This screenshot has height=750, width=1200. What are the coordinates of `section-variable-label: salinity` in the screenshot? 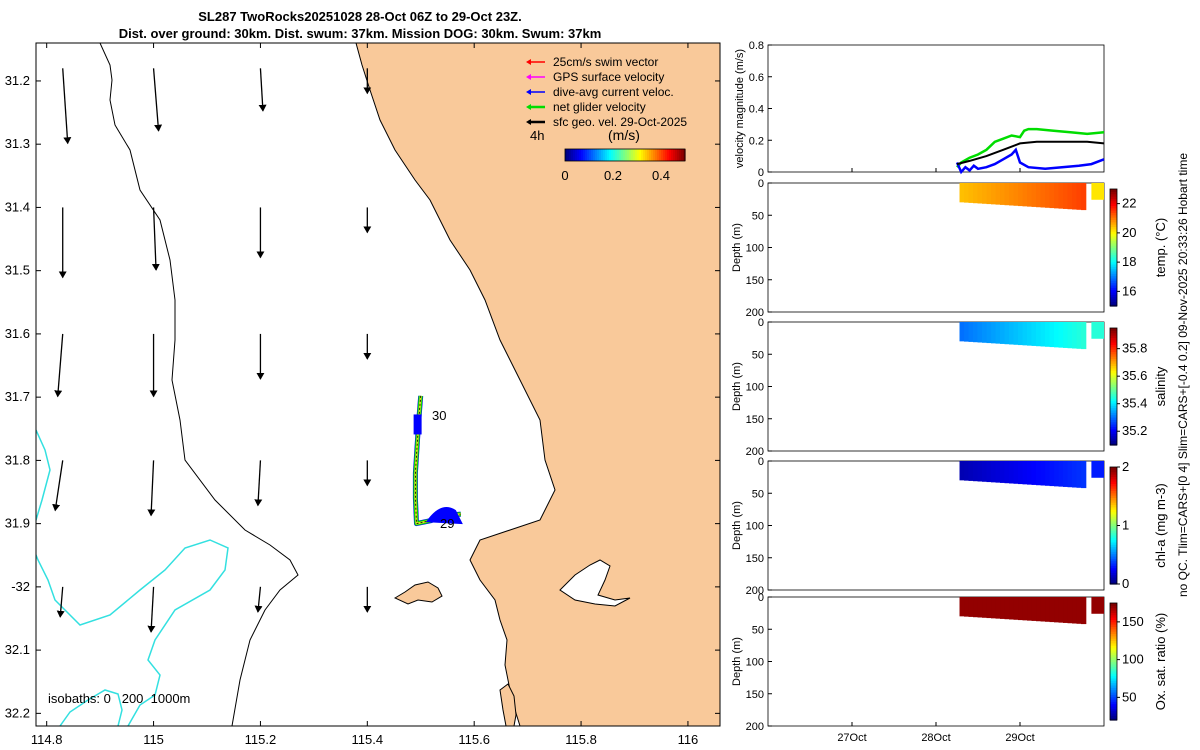 It's located at (1160, 386).